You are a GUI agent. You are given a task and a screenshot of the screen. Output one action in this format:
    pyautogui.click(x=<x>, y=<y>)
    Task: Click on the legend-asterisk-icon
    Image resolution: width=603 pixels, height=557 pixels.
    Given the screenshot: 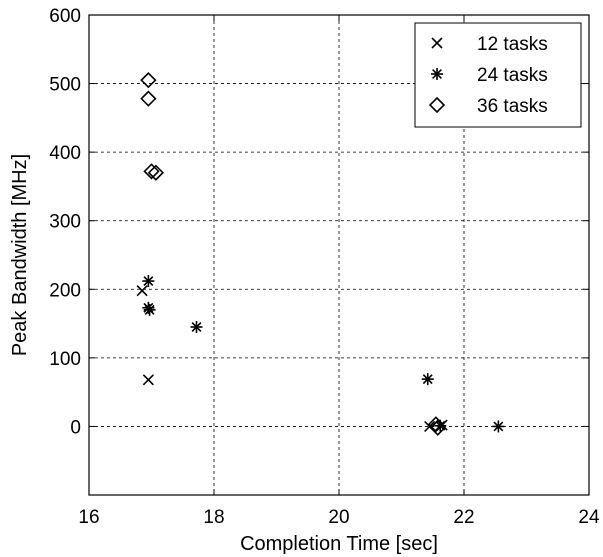 What is the action you would take?
    pyautogui.click(x=437, y=74)
    